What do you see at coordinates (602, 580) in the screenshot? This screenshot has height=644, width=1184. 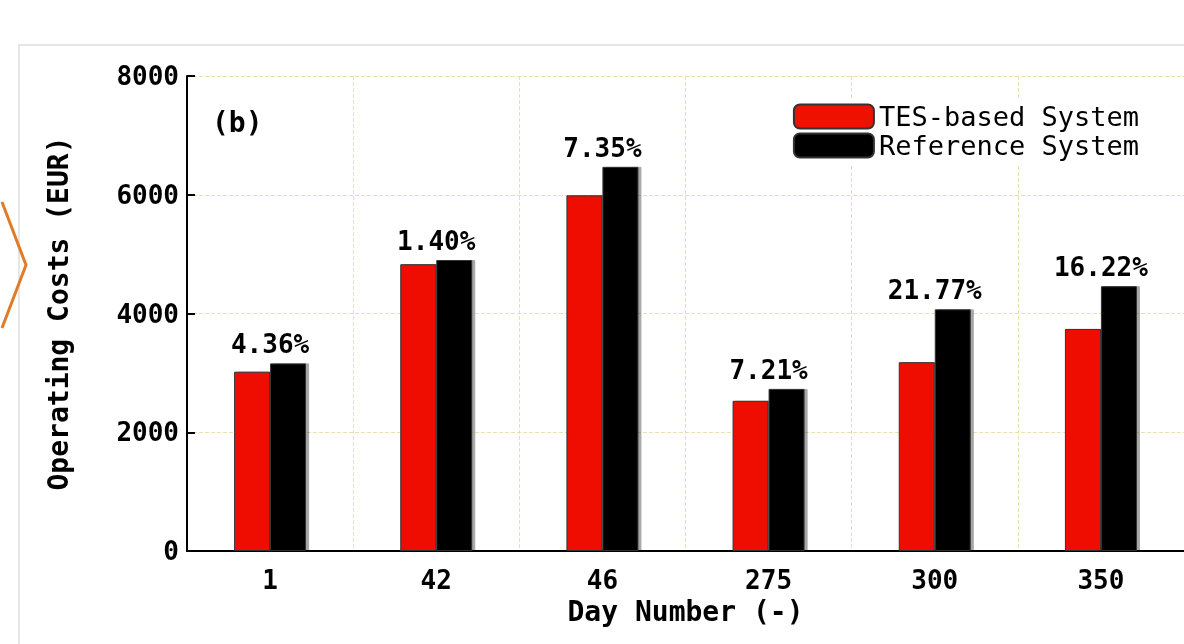 I see `x-tick-label: 46` at bounding box center [602, 580].